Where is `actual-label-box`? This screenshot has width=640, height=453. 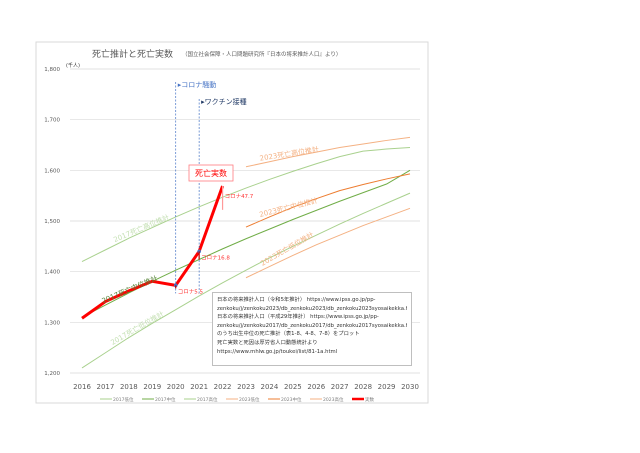
actual-label-box is located at coordinates (211, 173).